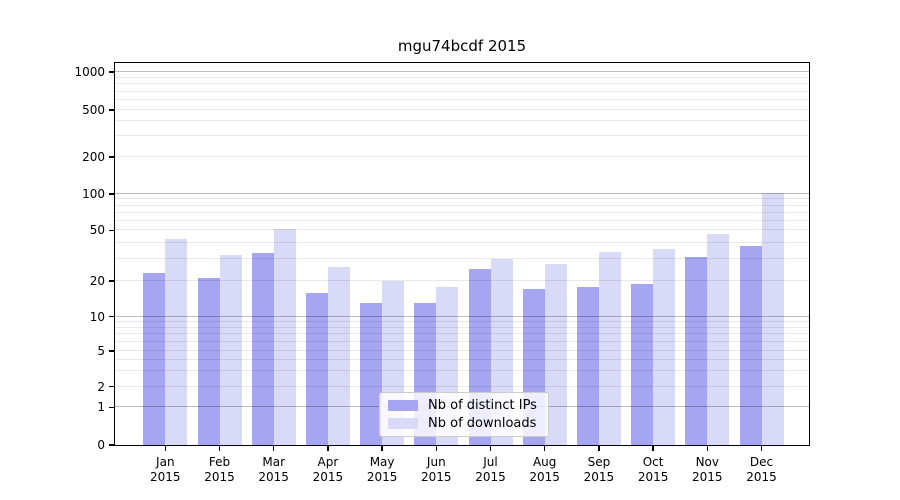 This screenshot has width=900, height=500. What do you see at coordinates (97, 230) in the screenshot?
I see `y-tick-label: 50` at bounding box center [97, 230].